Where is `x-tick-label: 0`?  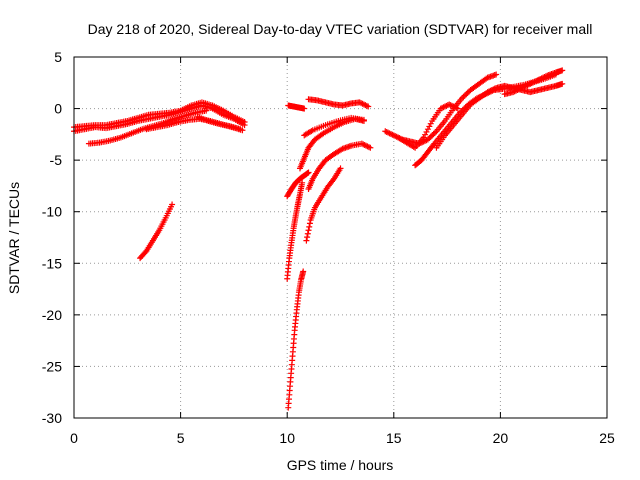
x-tick-label: 0 is located at coordinates (74, 438).